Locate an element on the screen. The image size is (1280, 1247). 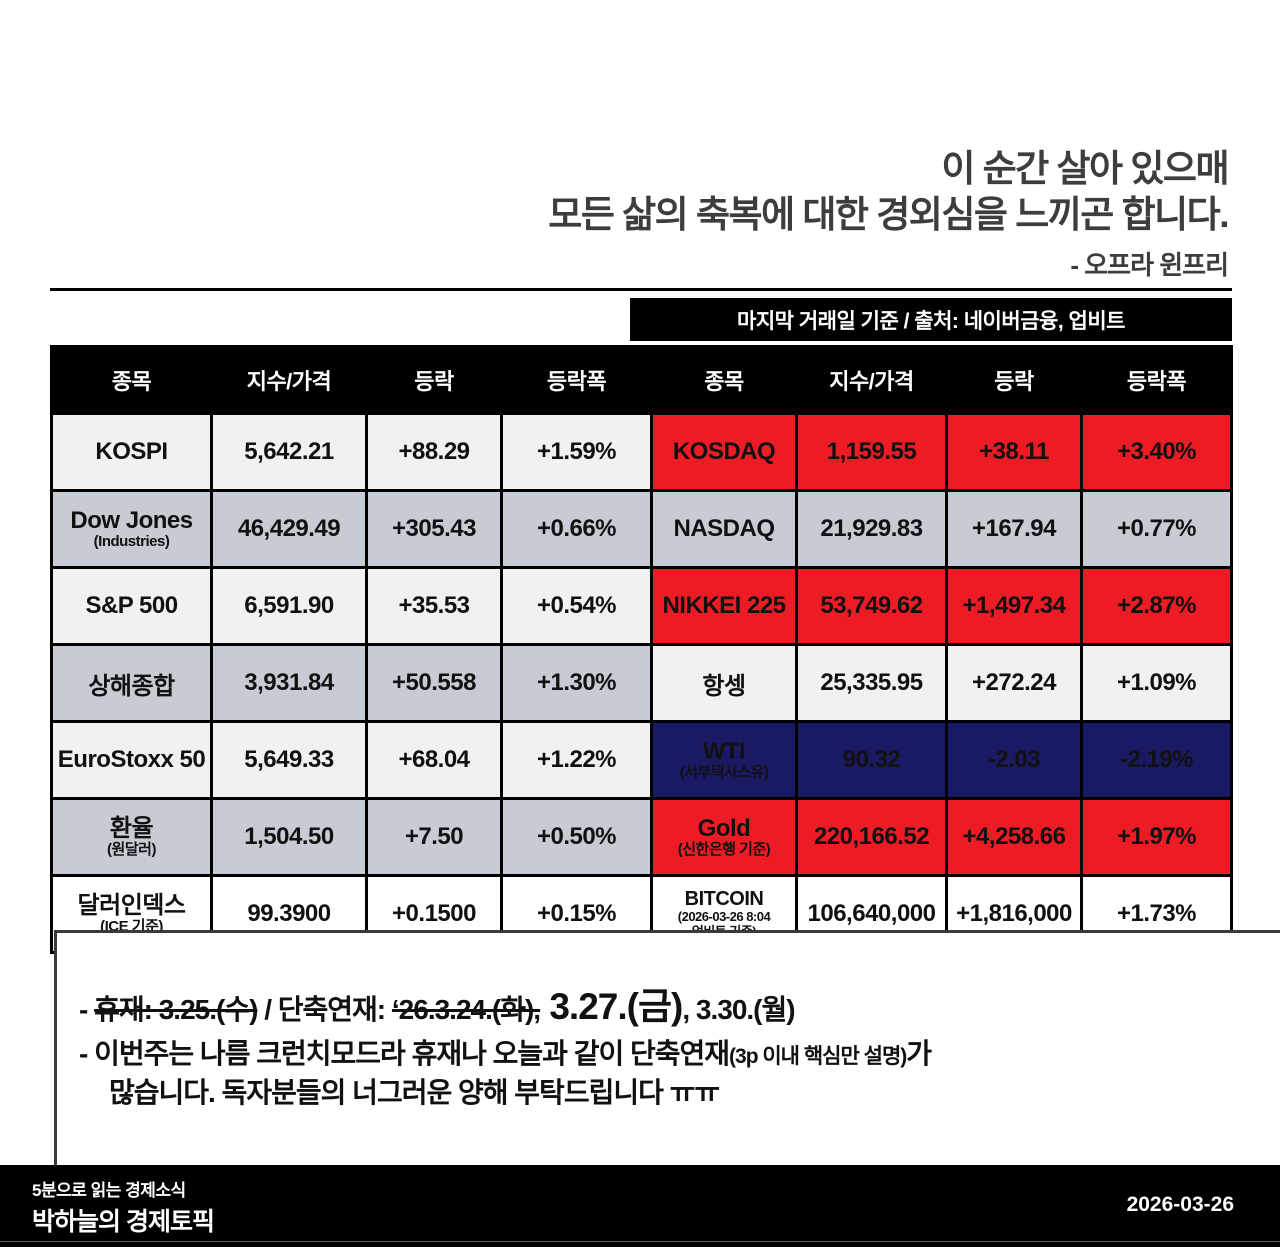
bitcoin-name-sub: (2026-03-26 8:04 is located at coordinates (724, 916).